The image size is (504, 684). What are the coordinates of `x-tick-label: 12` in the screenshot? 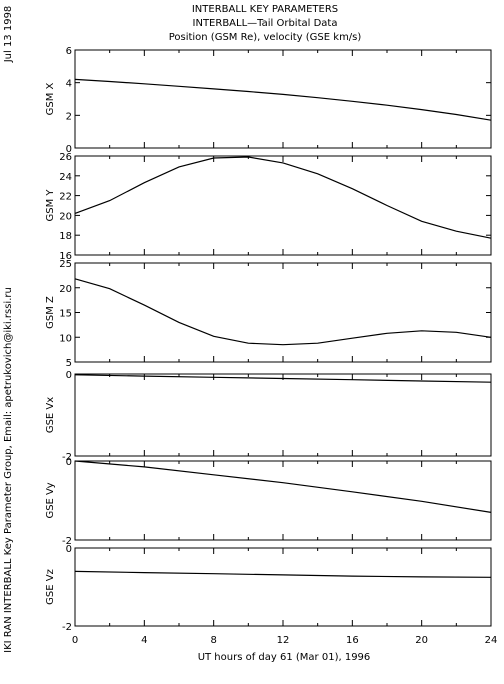 It's located at (283, 640).